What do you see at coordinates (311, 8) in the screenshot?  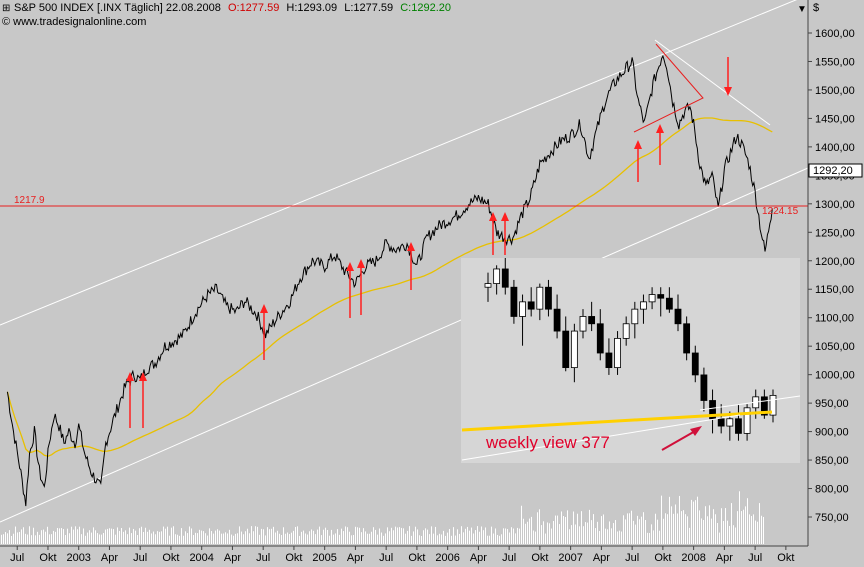 I see `header-high: H:1293.09` at bounding box center [311, 8].